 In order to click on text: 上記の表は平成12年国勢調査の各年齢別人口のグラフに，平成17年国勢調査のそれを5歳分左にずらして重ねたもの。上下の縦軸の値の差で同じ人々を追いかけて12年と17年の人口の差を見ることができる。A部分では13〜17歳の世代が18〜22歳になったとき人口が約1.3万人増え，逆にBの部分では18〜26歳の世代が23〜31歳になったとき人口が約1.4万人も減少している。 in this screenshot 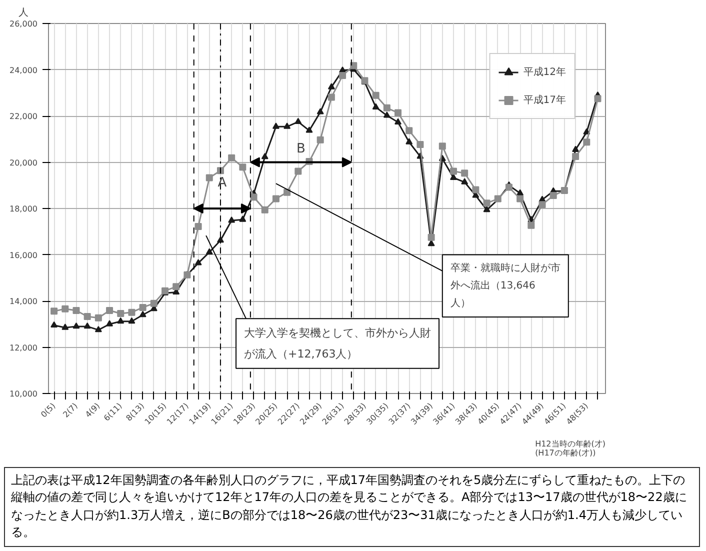, I will do `click(349, 507)`.